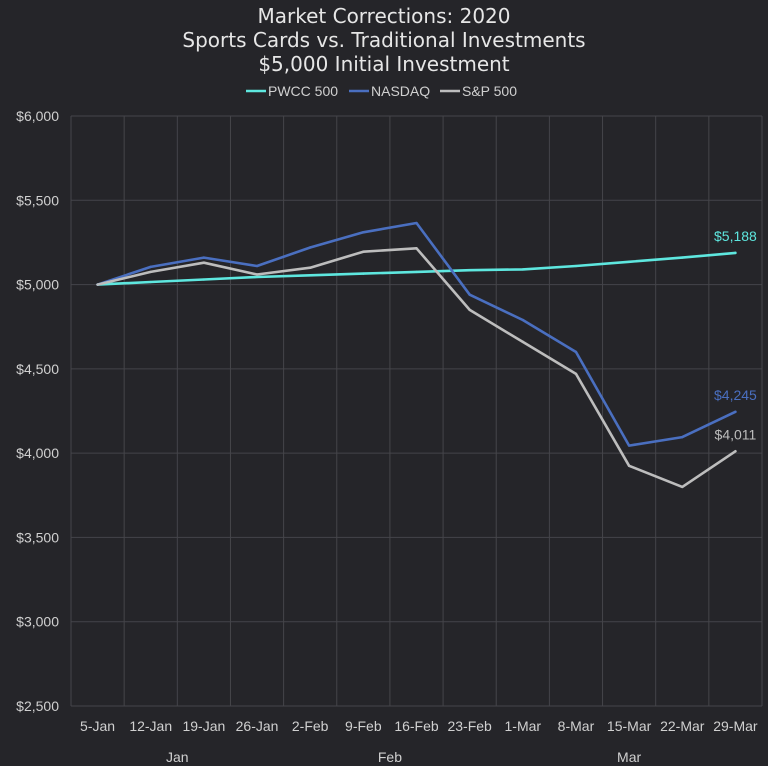  I want to click on x-tick-label: 19-Jan, so click(203, 726).